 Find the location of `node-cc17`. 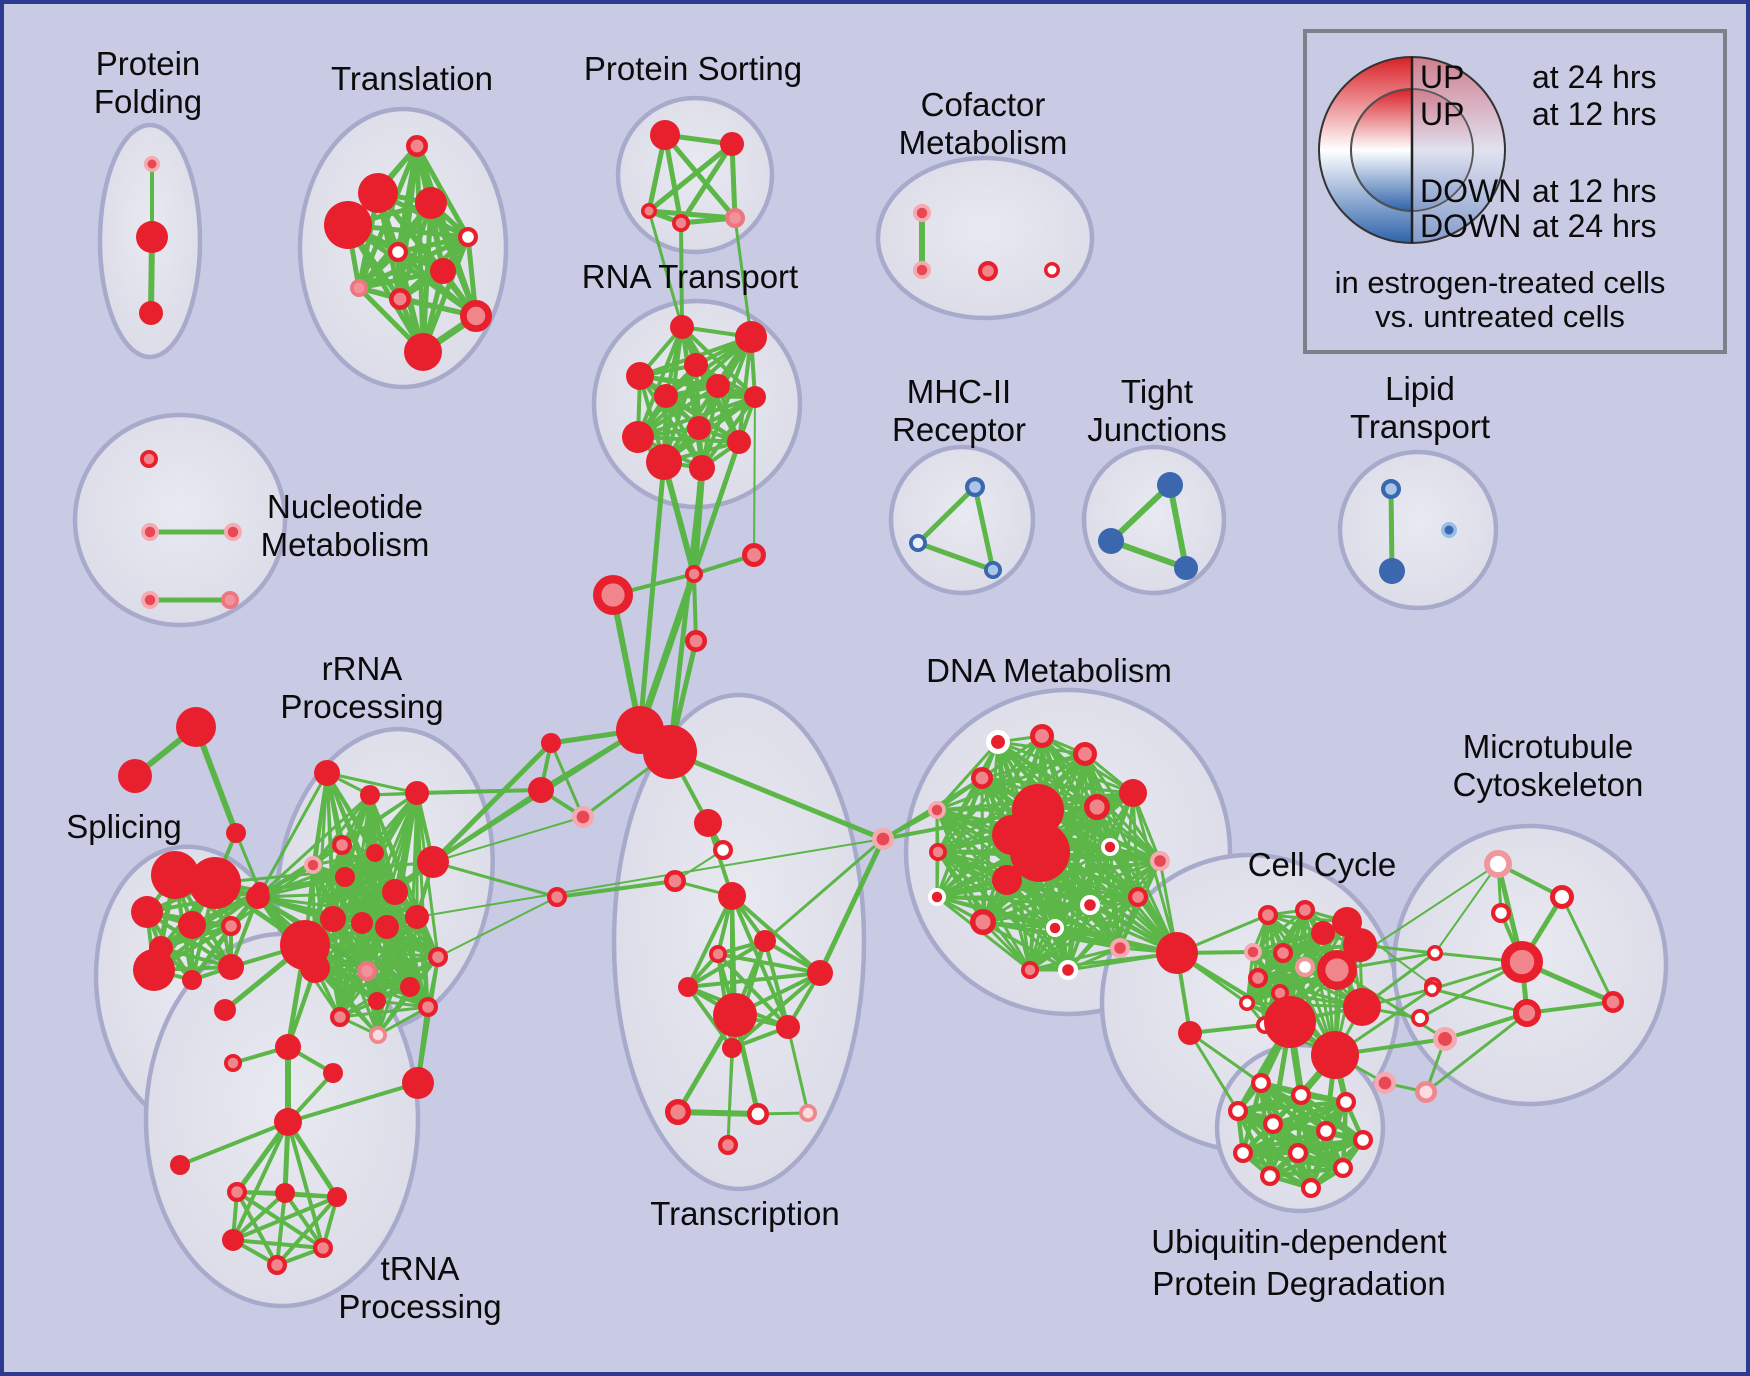

node-cc17 is located at coordinates (1190, 1033).